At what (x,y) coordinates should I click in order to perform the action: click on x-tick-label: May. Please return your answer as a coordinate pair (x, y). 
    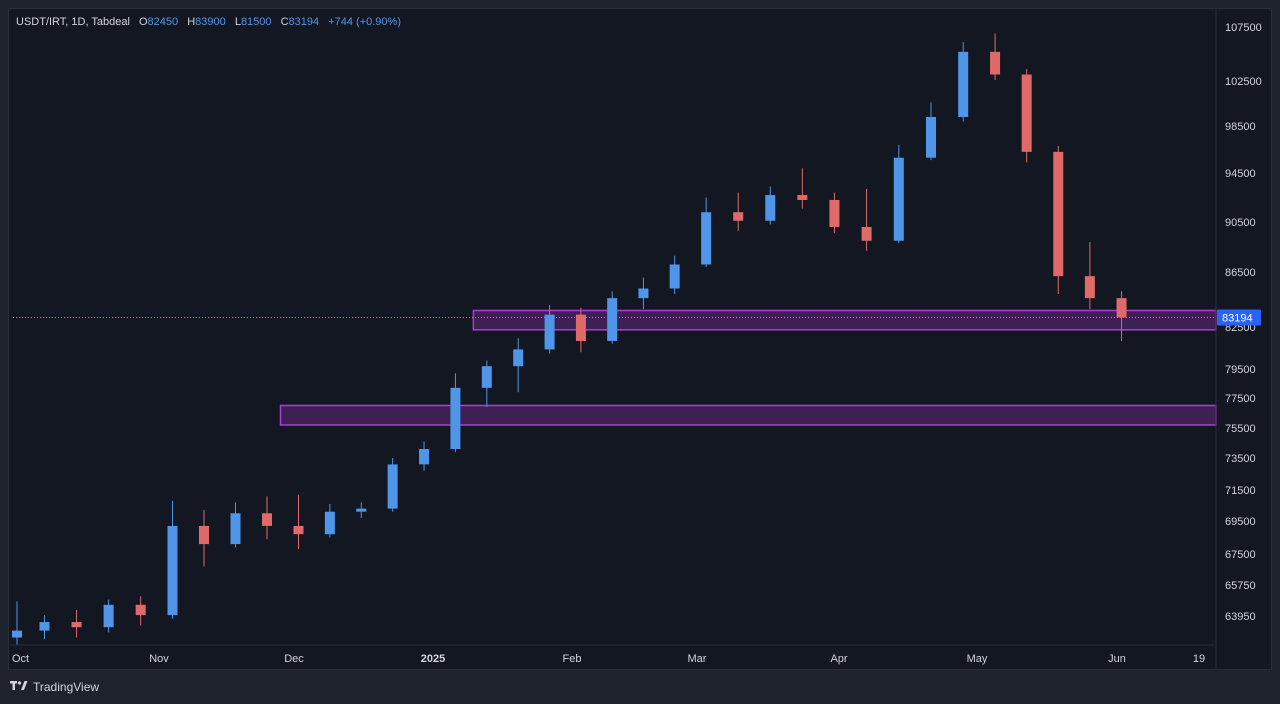
    Looking at the image, I should click on (977, 659).